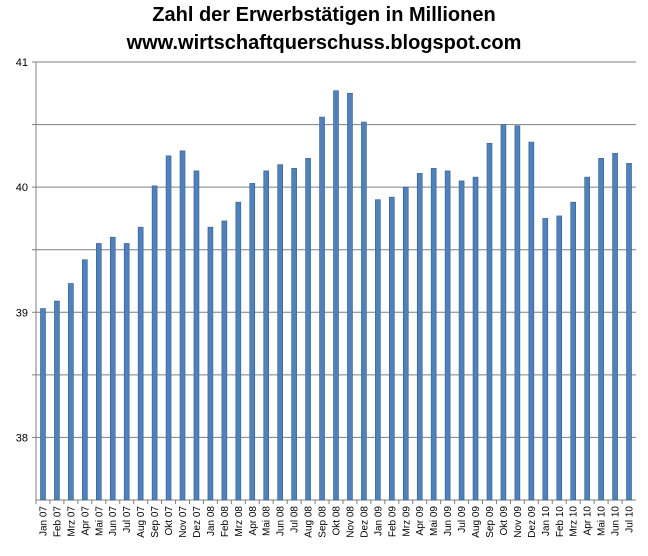 The height and width of the screenshot is (556, 648). What do you see at coordinates (113, 521) in the screenshot?
I see `x-tick-label: Jun 07` at bounding box center [113, 521].